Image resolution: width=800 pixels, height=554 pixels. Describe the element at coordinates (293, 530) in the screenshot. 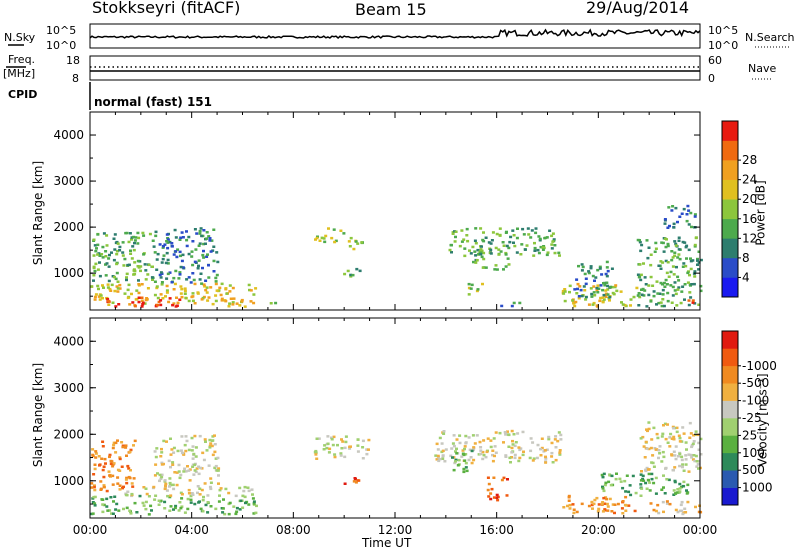

I see `xtick-label: 08:00` at that location.